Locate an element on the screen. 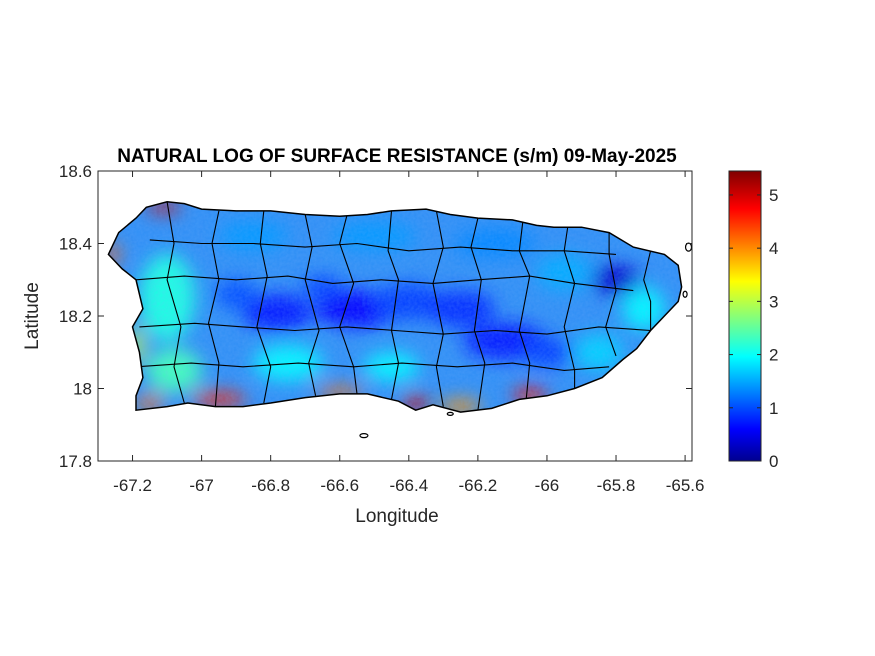  colorbar-ticks: 0 1 2 3 4 5 is located at coordinates (753, 328).